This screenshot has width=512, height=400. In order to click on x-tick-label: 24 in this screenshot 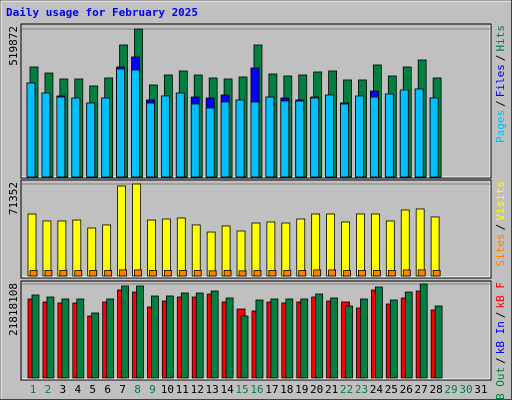, I will do `click(377, 389)`.